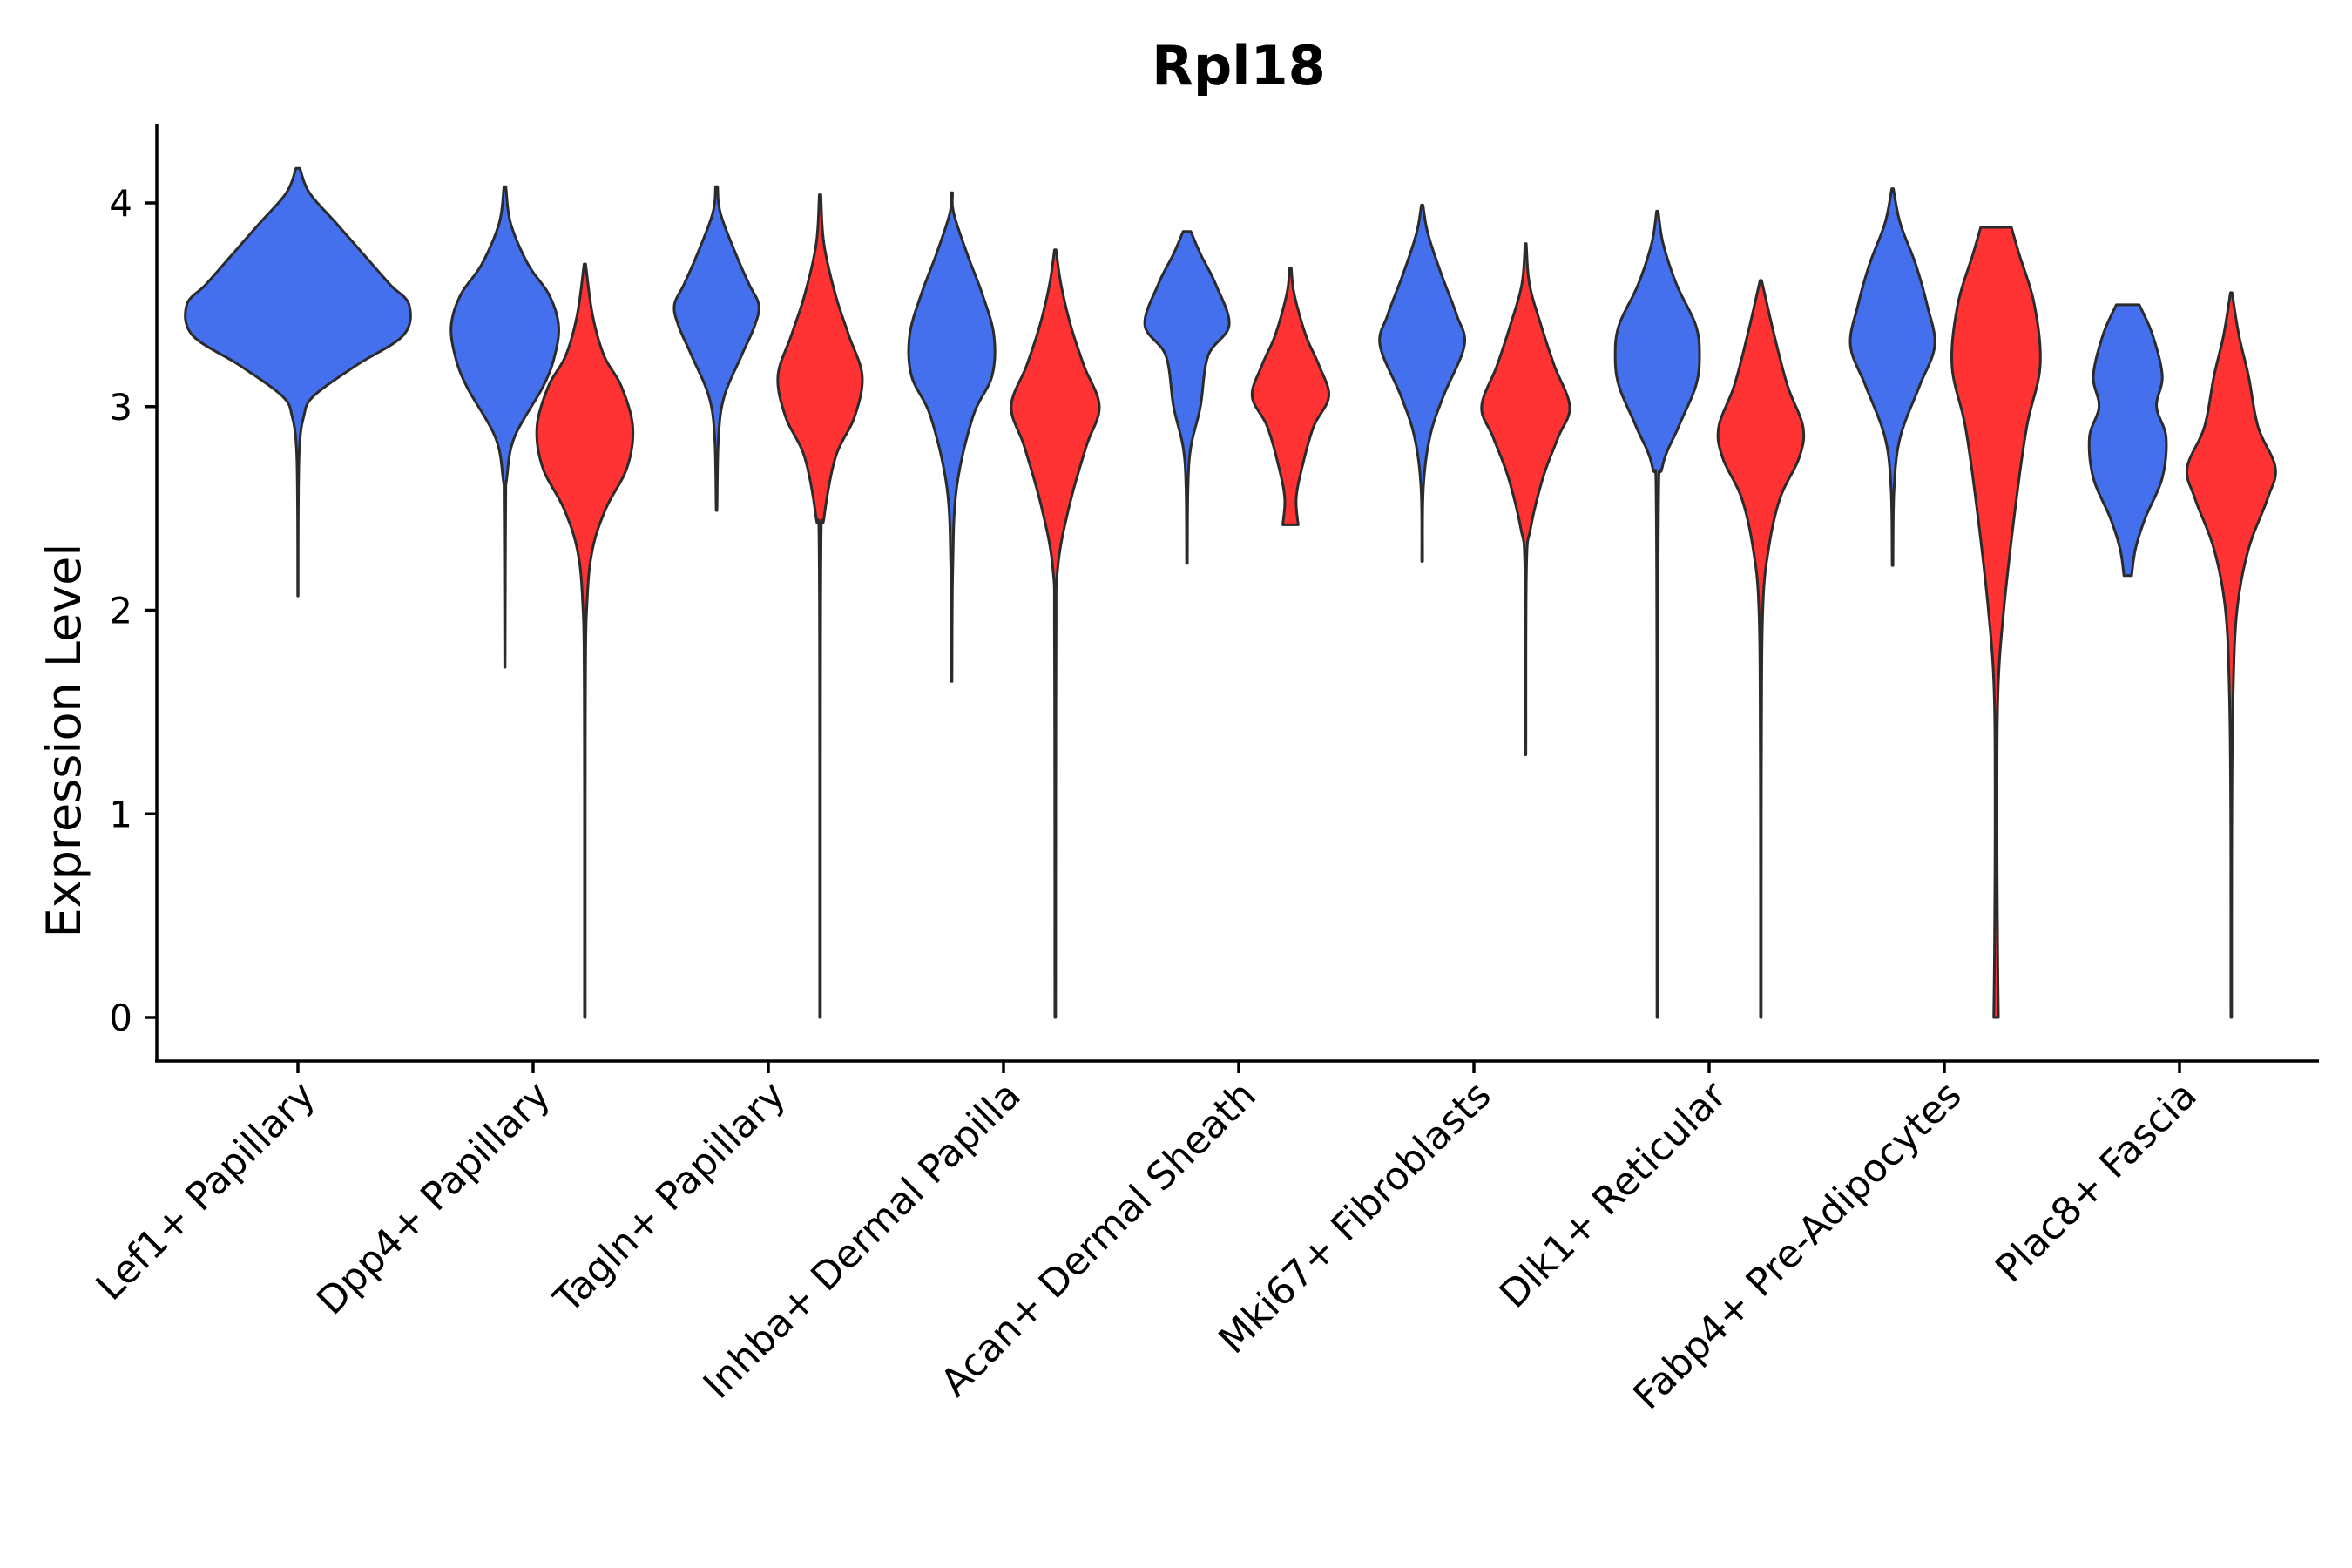 The width and height of the screenshot is (2352, 1568). Describe the element at coordinates (2231, 655) in the screenshot. I see `violin-8-b` at that location.